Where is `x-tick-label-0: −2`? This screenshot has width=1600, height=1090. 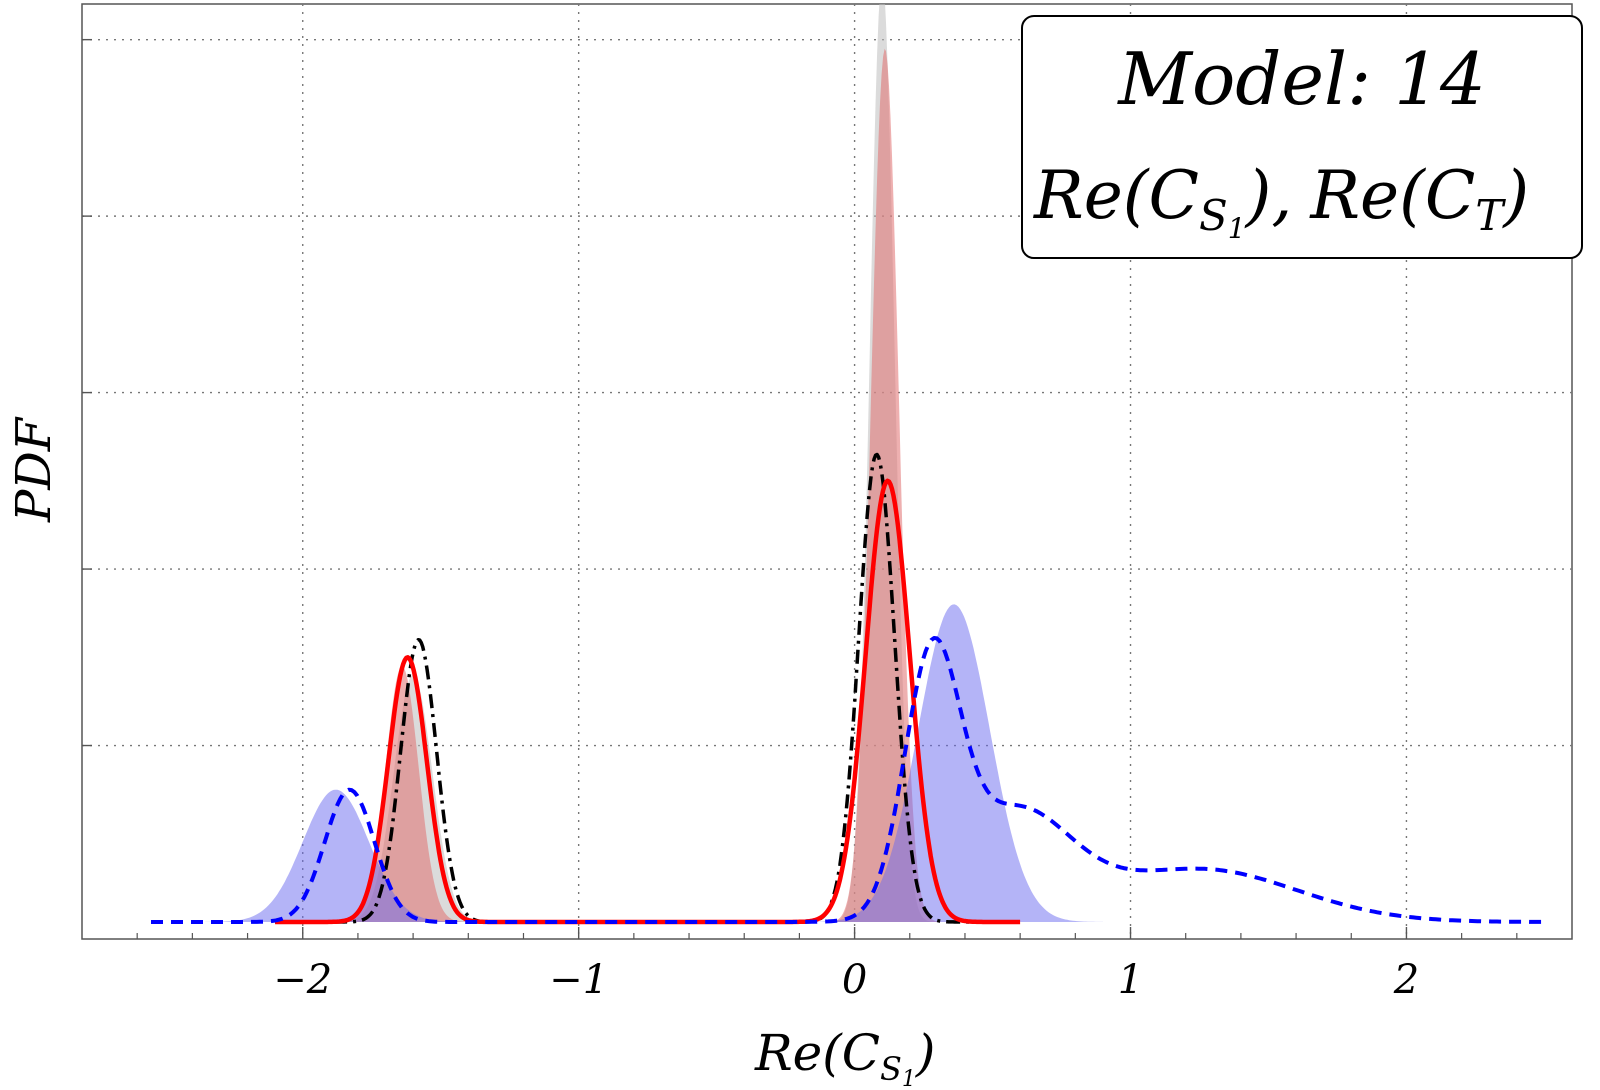
x-tick-label-0: −2 is located at coordinates (302, 980).